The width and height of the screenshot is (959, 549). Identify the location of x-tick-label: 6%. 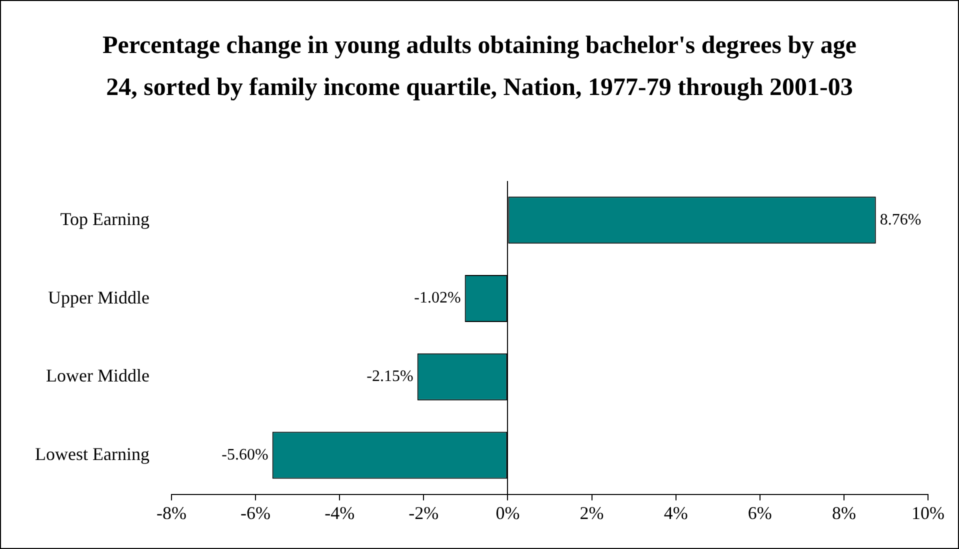
(760, 512).